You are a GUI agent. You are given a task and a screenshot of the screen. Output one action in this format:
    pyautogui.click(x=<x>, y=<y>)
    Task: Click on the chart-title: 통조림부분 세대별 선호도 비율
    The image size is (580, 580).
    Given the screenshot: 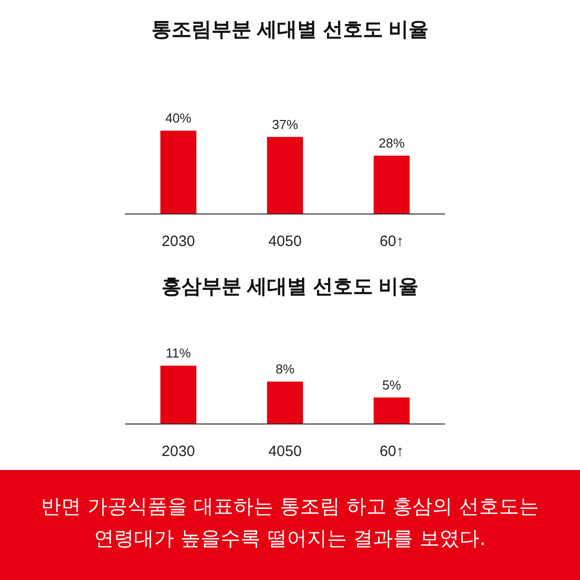 What is the action you would take?
    pyautogui.click(x=290, y=30)
    